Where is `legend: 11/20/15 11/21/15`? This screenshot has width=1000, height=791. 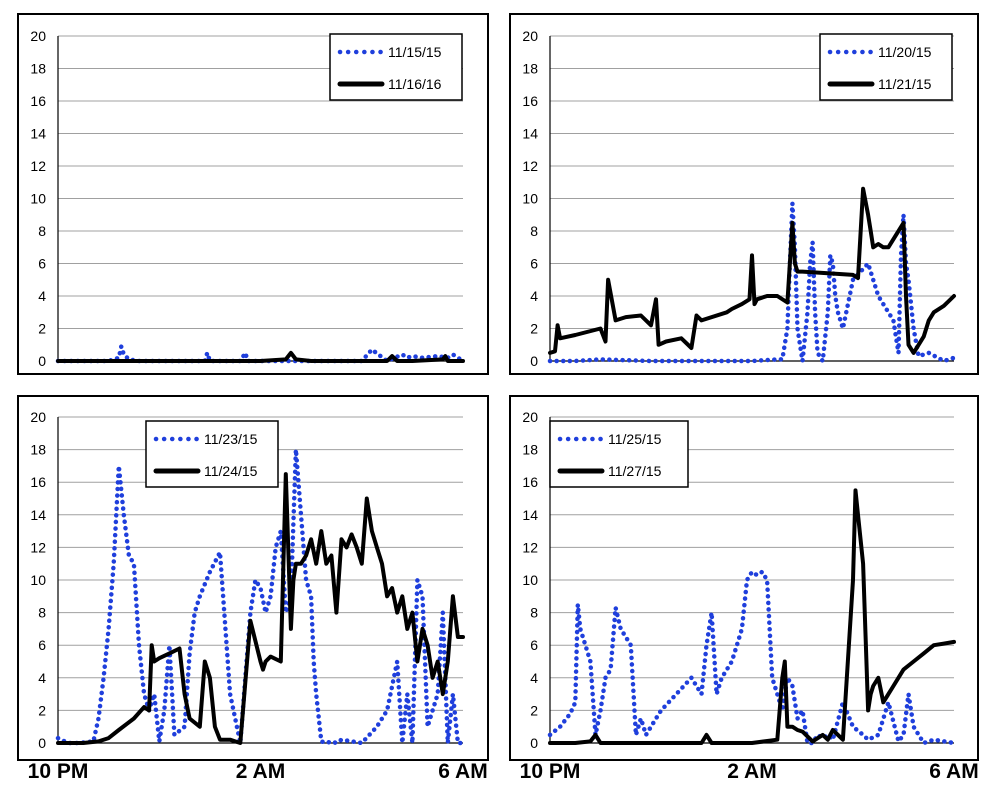 legend: 11/20/15 11/21/15 is located at coordinates (886, 67).